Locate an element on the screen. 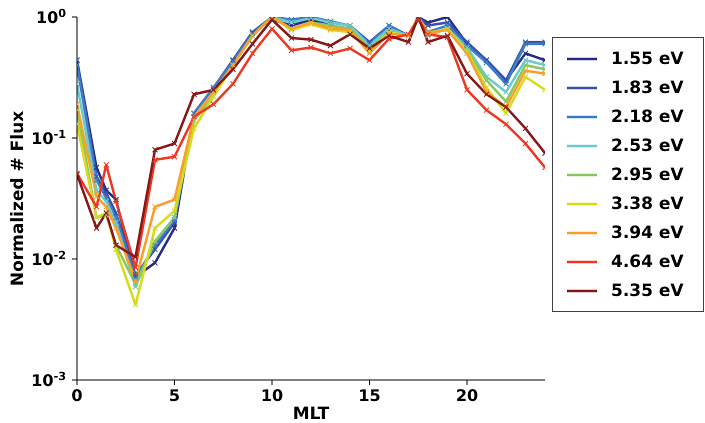 The image size is (705, 423). legend-label: 3.38 eV is located at coordinates (647, 204).